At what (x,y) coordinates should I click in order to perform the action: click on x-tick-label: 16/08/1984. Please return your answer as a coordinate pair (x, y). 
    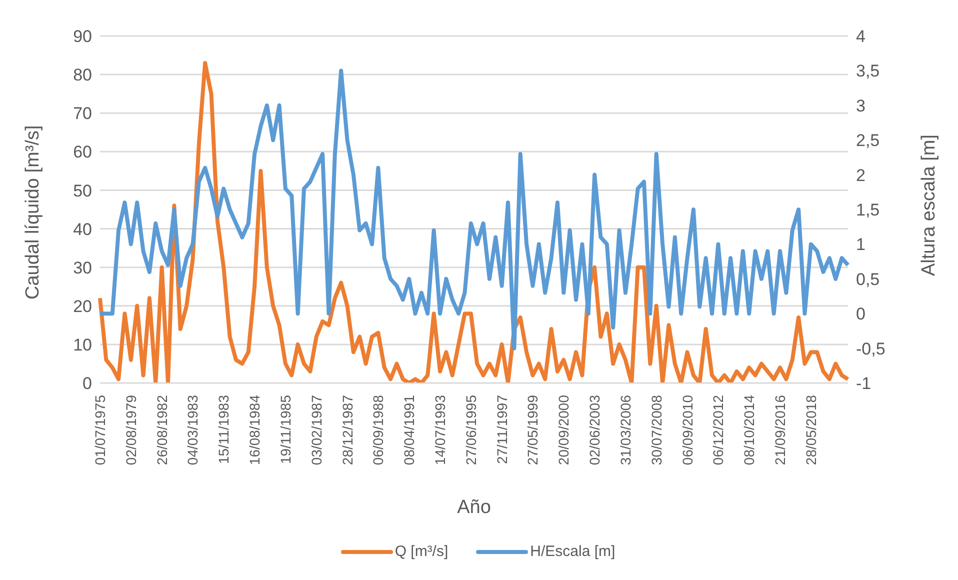
    Looking at the image, I should click on (254, 430).